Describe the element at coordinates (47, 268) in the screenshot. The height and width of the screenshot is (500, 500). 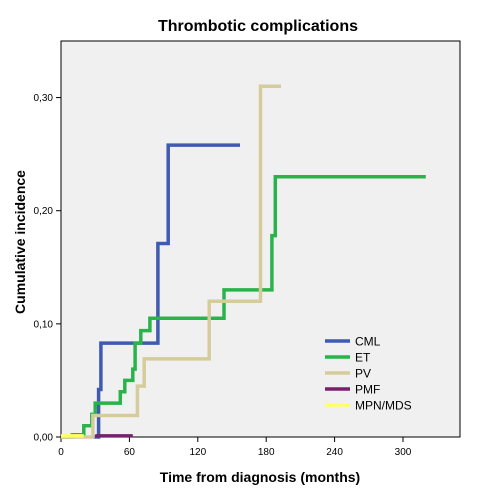
I see `y-axis: 0,00 0,10 0,20 0,30` at that location.